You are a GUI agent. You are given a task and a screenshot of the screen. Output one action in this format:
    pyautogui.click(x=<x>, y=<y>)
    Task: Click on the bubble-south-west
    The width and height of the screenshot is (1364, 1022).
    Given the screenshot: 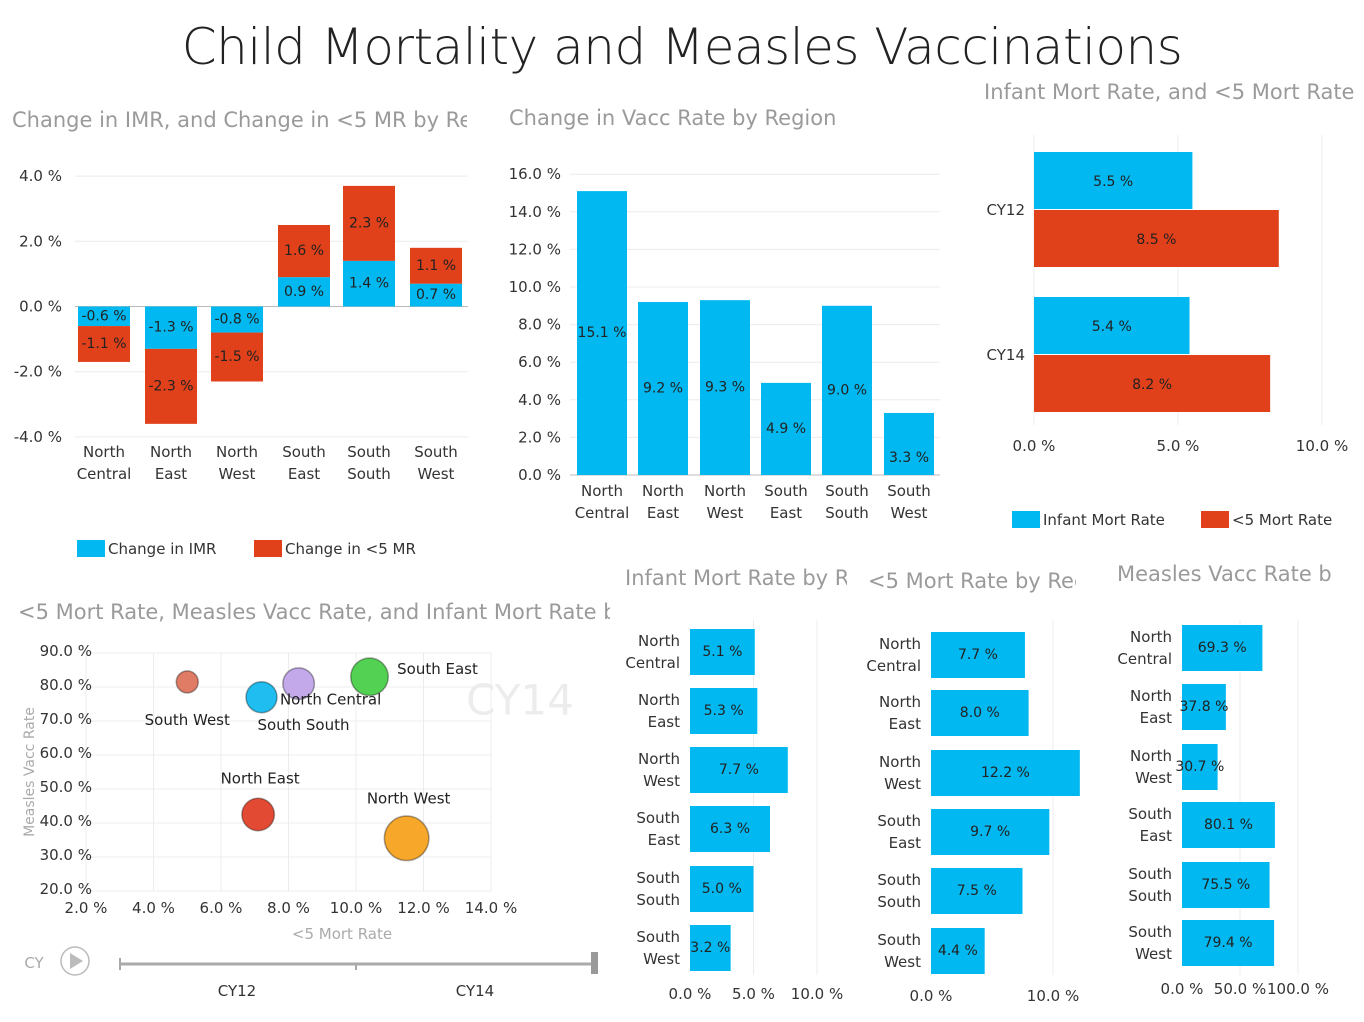 What is the action you would take?
    pyautogui.click(x=187, y=682)
    